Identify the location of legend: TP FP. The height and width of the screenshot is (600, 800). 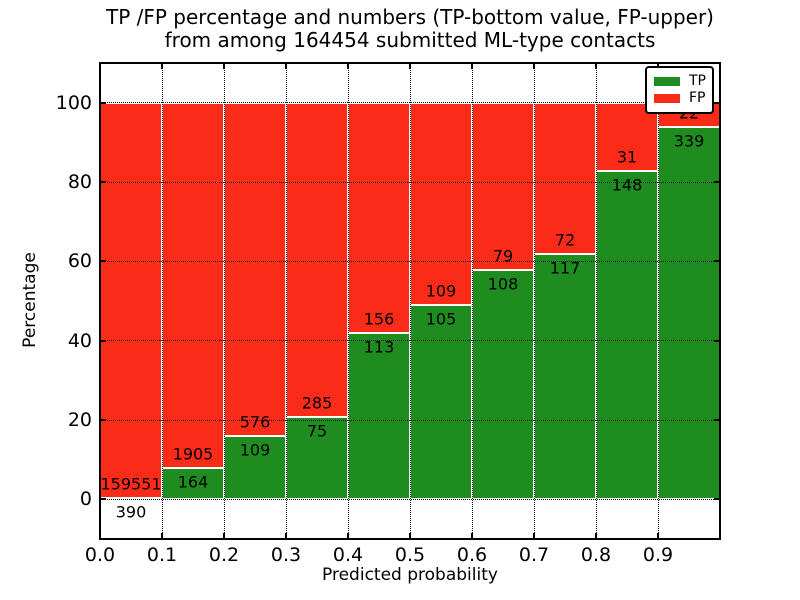
(679, 90).